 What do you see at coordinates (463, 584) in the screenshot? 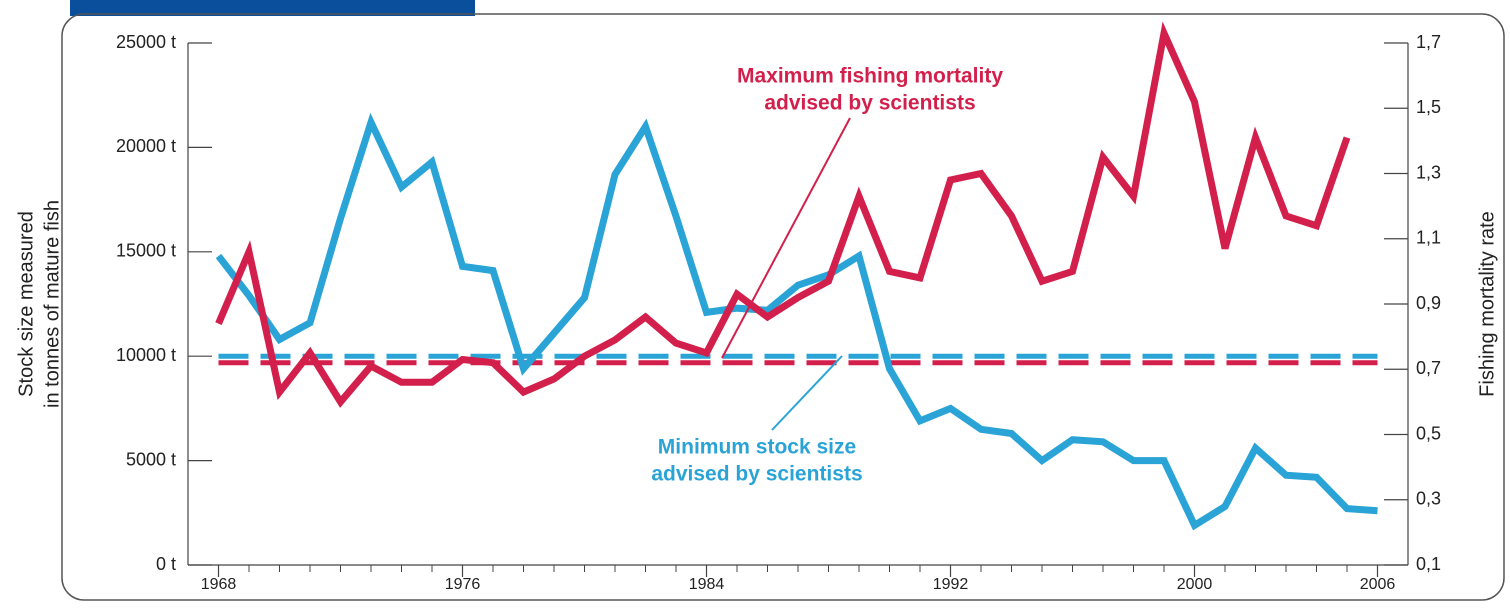
I see `x-tick-label: 1976` at bounding box center [463, 584].